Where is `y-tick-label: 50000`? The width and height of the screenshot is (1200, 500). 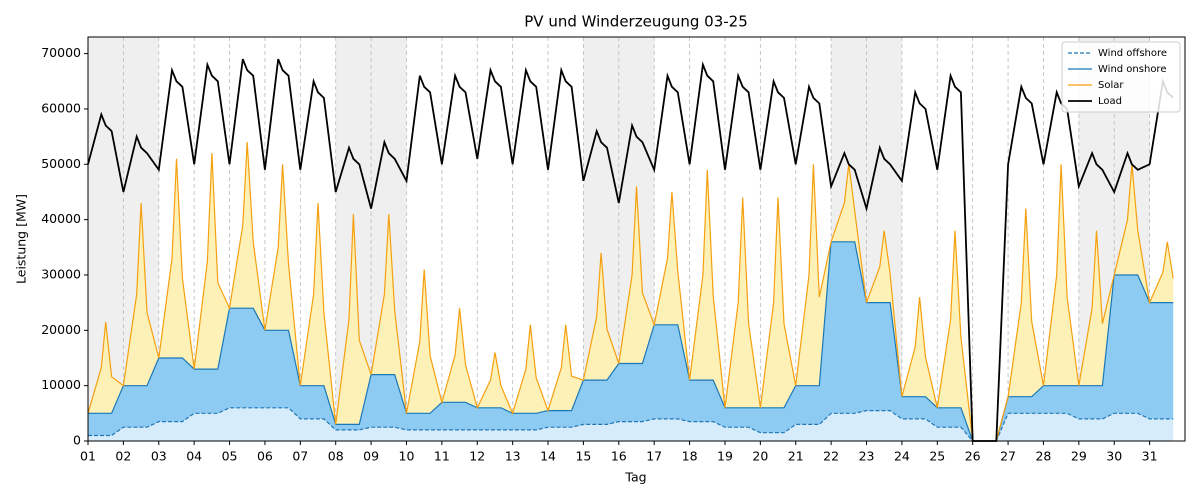
y-tick-label: 50000 is located at coordinates (61, 163).